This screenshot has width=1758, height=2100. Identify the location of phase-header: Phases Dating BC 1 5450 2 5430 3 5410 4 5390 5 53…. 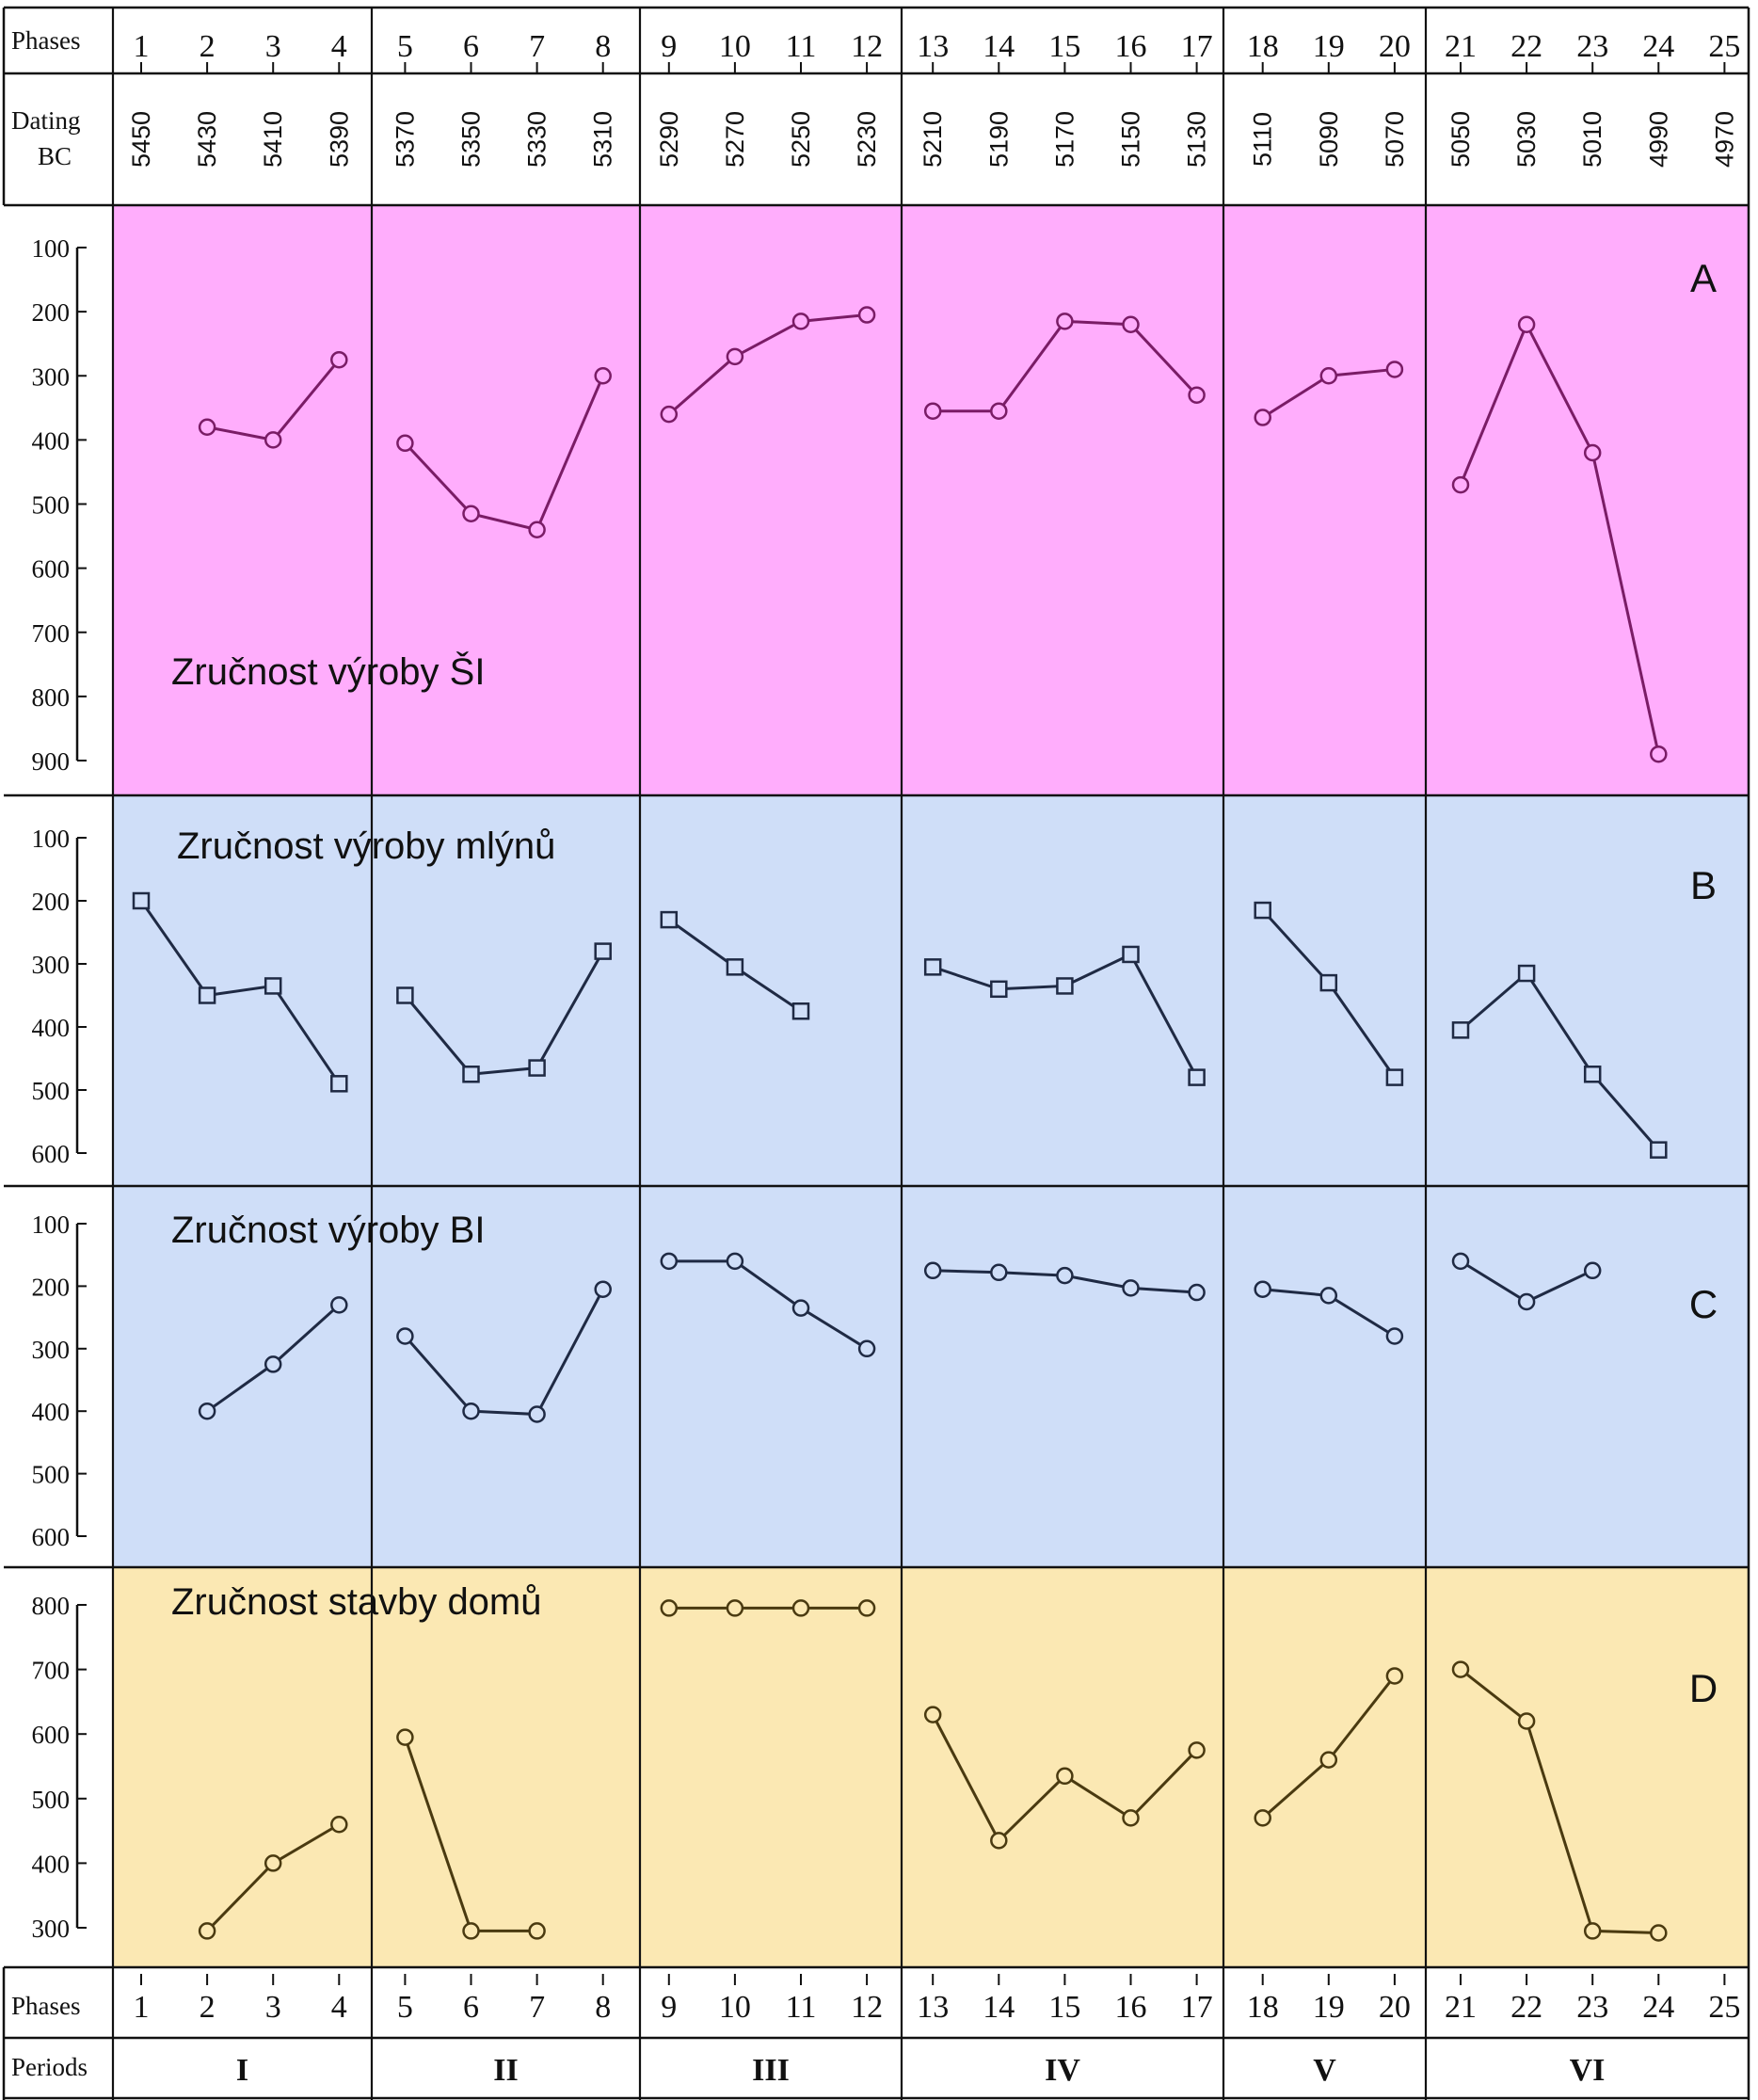
(875, 98).